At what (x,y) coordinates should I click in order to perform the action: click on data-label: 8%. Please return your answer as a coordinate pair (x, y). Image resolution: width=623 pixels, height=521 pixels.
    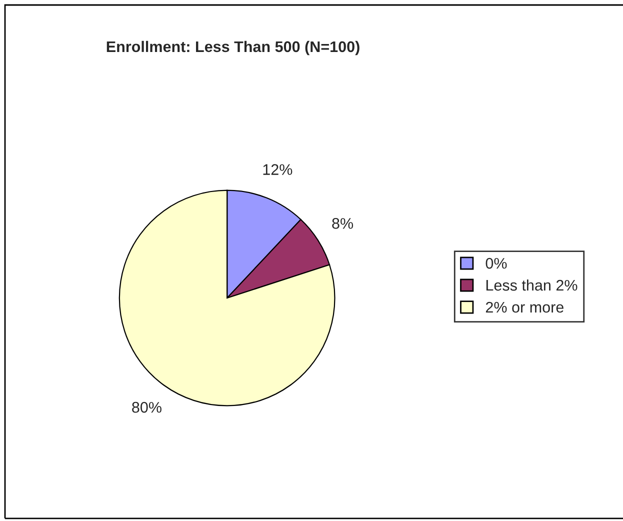
    Looking at the image, I should click on (343, 223).